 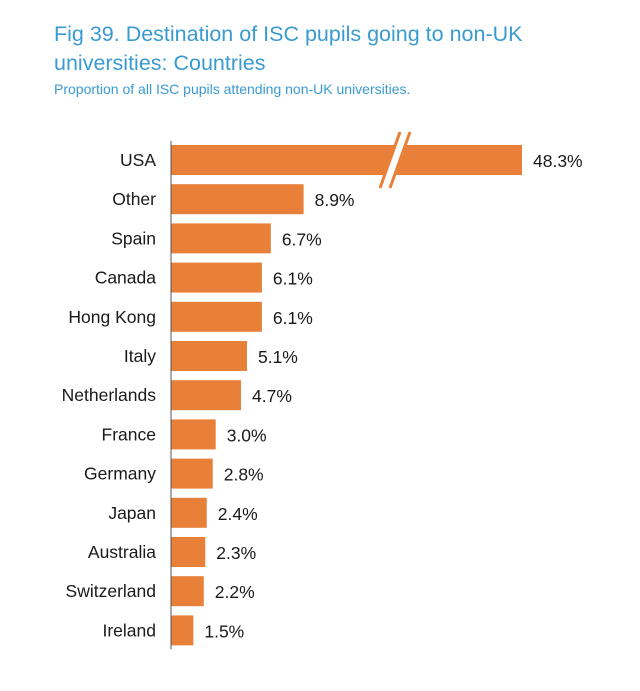 What do you see at coordinates (236, 553) in the screenshot?
I see `value-label: 2.3%` at bounding box center [236, 553].